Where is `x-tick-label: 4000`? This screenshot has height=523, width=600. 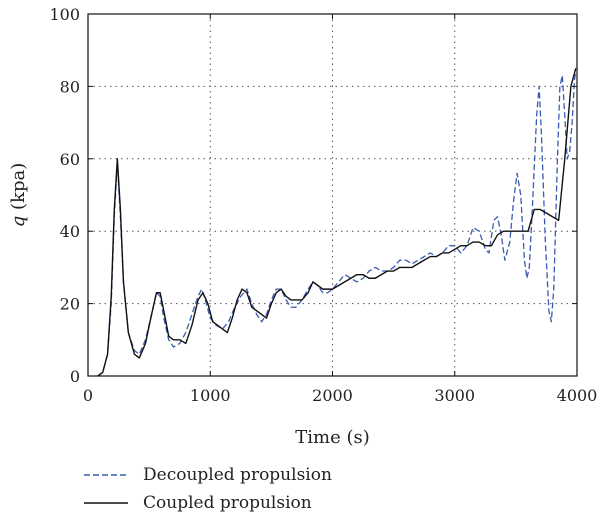 x-tick-label: 4000 is located at coordinates (577, 395).